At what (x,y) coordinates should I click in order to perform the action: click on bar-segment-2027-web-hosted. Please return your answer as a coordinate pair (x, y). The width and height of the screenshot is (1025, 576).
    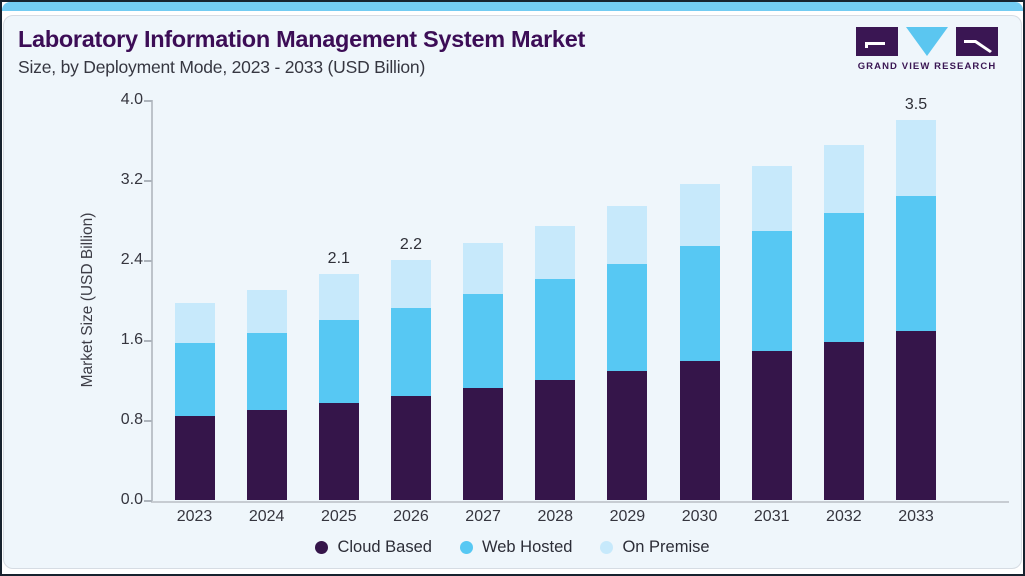
    Looking at the image, I should click on (483, 341).